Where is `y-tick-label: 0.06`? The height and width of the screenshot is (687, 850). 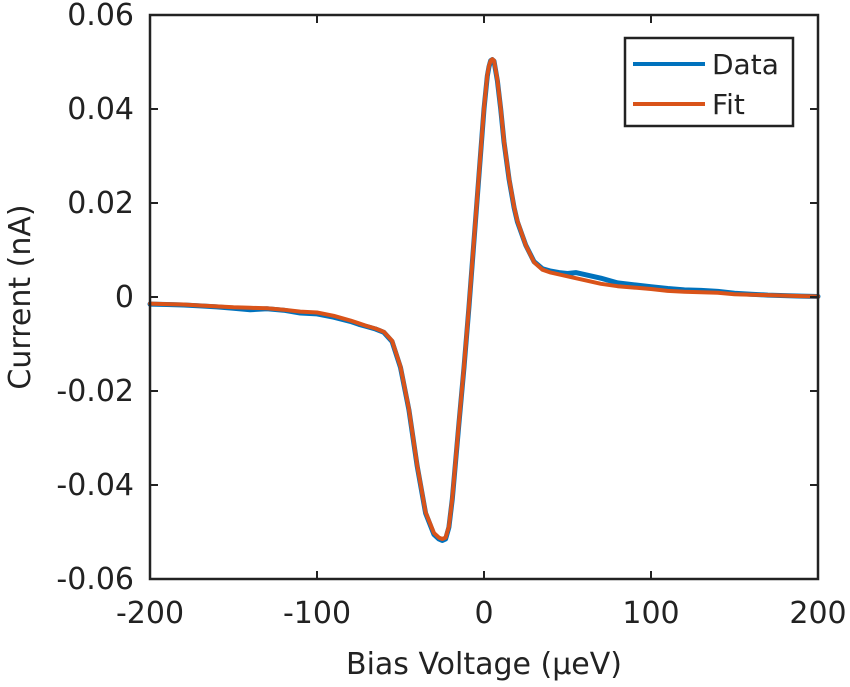 y-tick-label: 0.06 is located at coordinates (100, 16).